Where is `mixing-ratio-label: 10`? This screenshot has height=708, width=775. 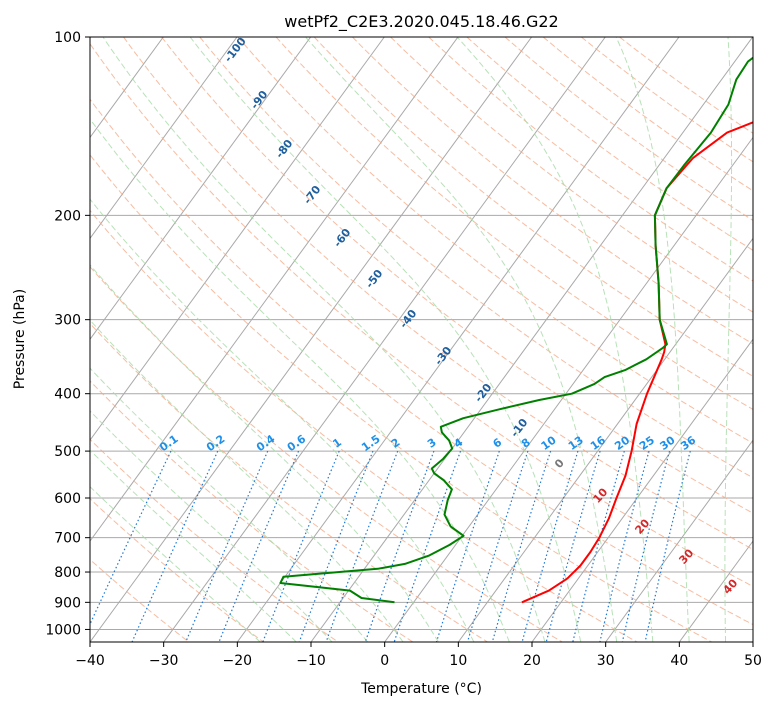
mixing-ratio-label: 10 is located at coordinates (549, 443).